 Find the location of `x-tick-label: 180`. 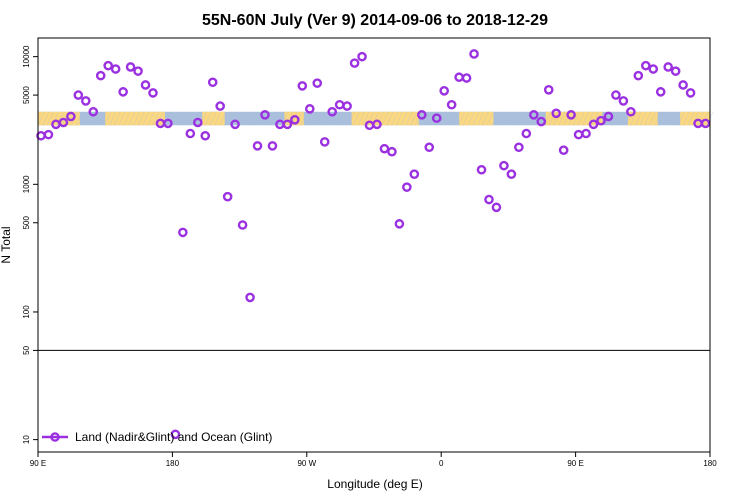

x-tick-label: 180 is located at coordinates (710, 463).